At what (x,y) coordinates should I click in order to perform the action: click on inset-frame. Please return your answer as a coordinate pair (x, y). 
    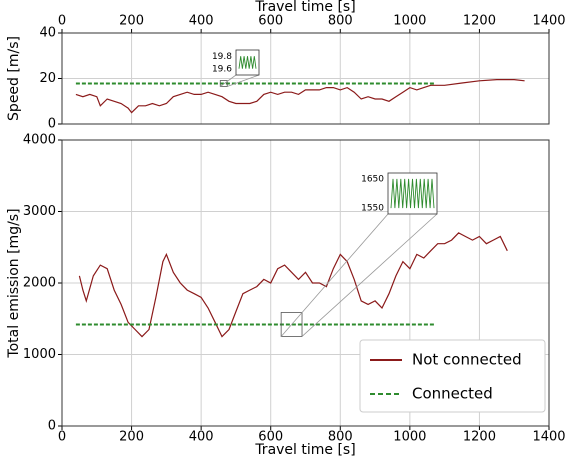
    Looking at the image, I should click on (247, 62).